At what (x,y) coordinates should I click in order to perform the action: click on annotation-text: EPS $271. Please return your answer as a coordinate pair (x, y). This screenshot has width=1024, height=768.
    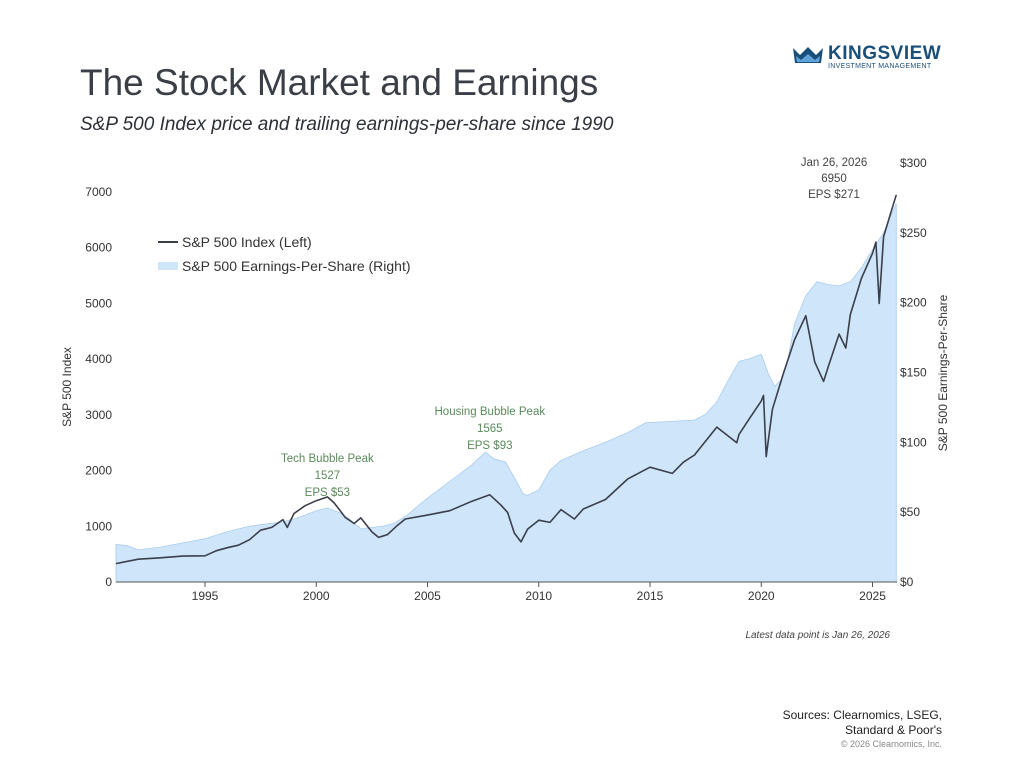
    Looking at the image, I should click on (834, 195).